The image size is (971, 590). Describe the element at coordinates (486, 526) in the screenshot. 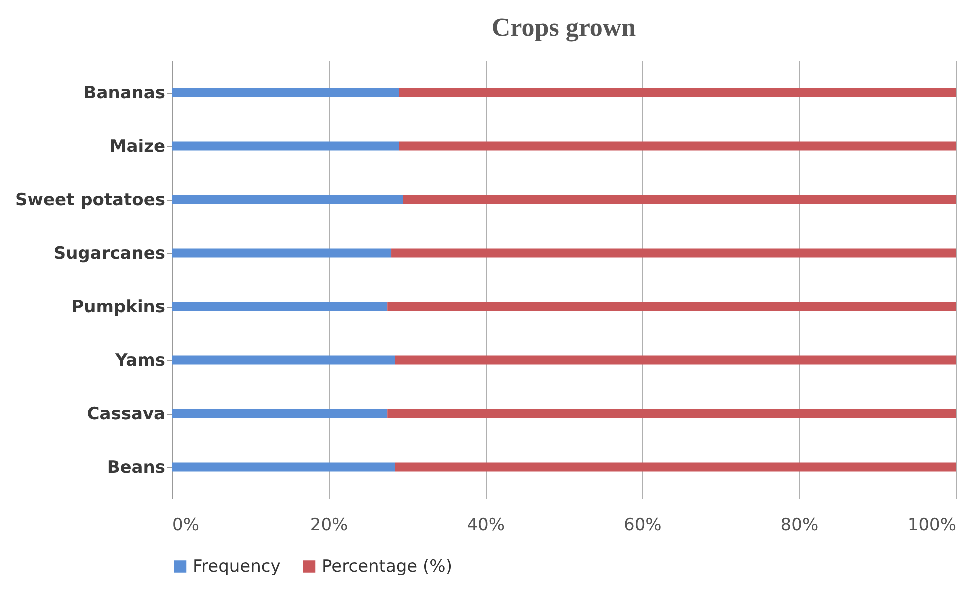

I see `x-tick-label: 40%` at that location.